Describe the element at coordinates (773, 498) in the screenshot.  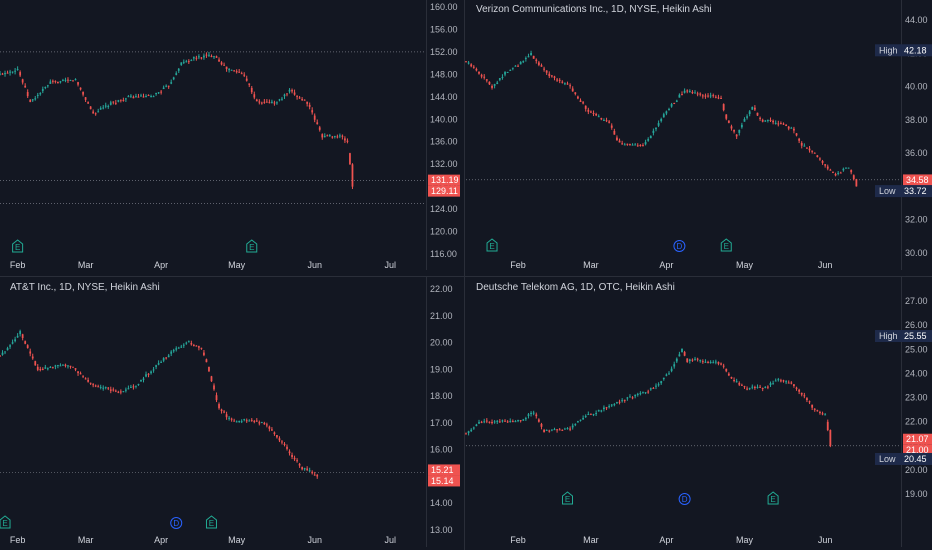
I see `earnings-icon` at that location.